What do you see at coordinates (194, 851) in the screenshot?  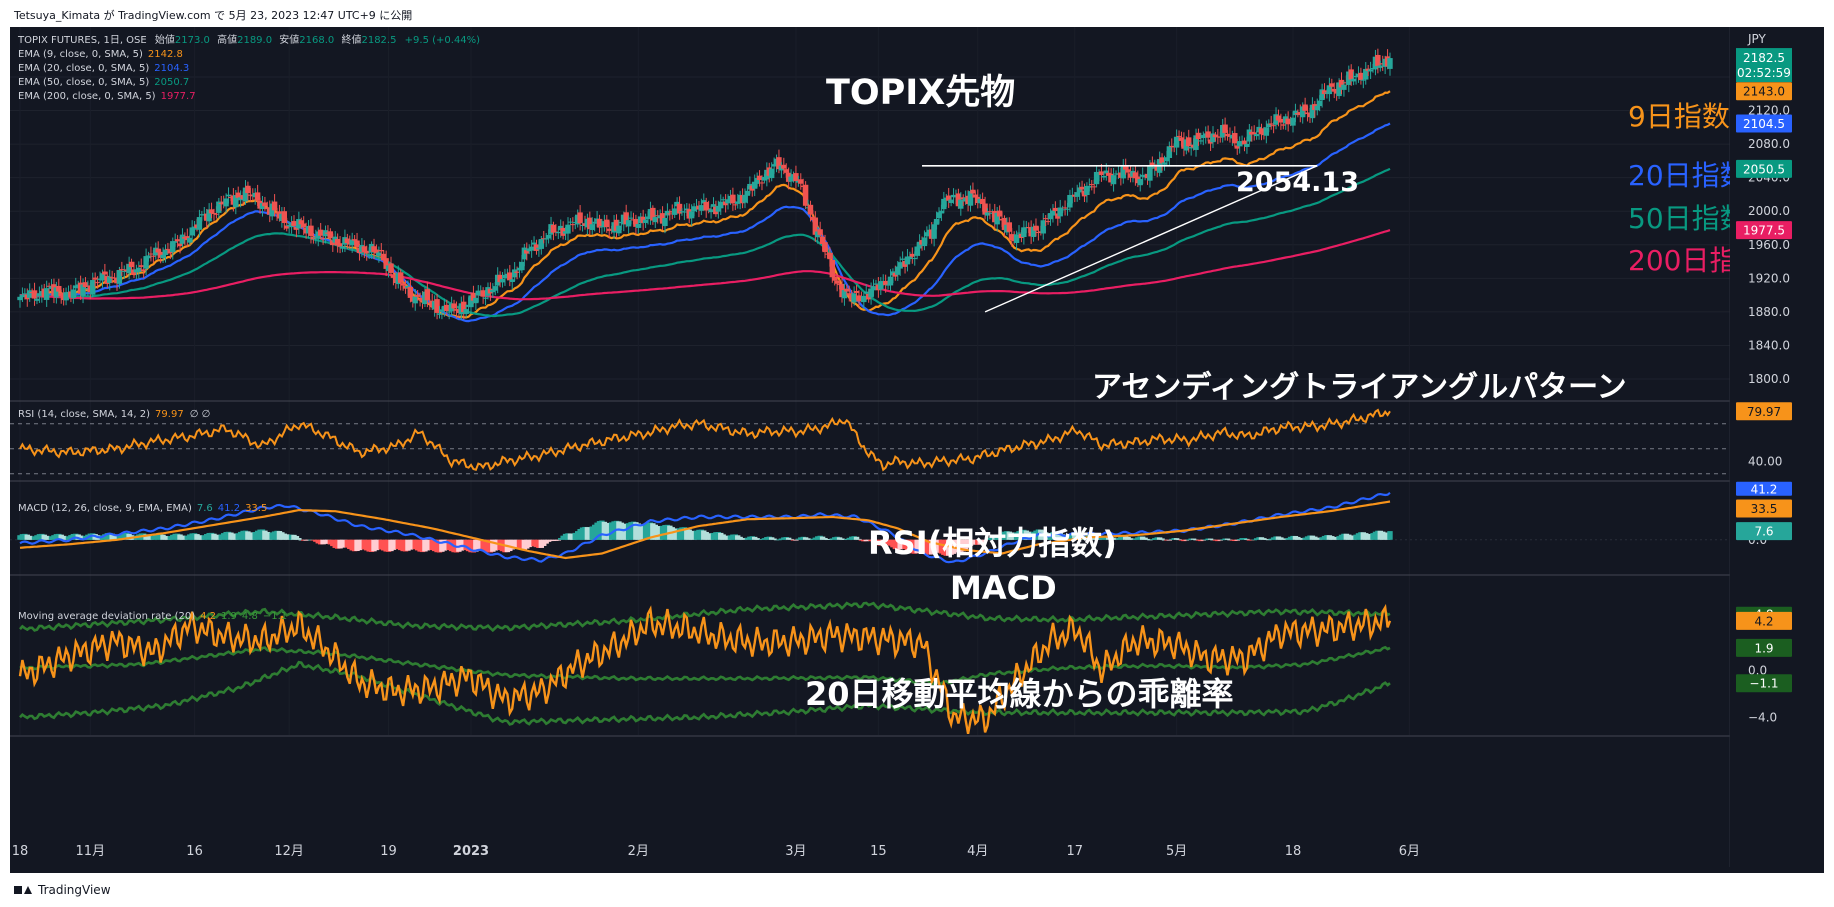 I see `time-tick-label: 16` at bounding box center [194, 851].